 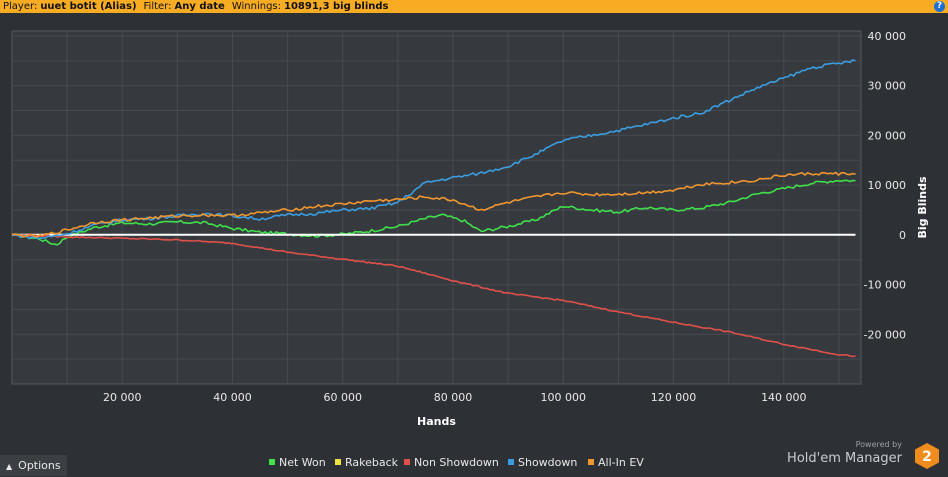 I want to click on y-tick-label: -10 000, so click(x=885, y=285).